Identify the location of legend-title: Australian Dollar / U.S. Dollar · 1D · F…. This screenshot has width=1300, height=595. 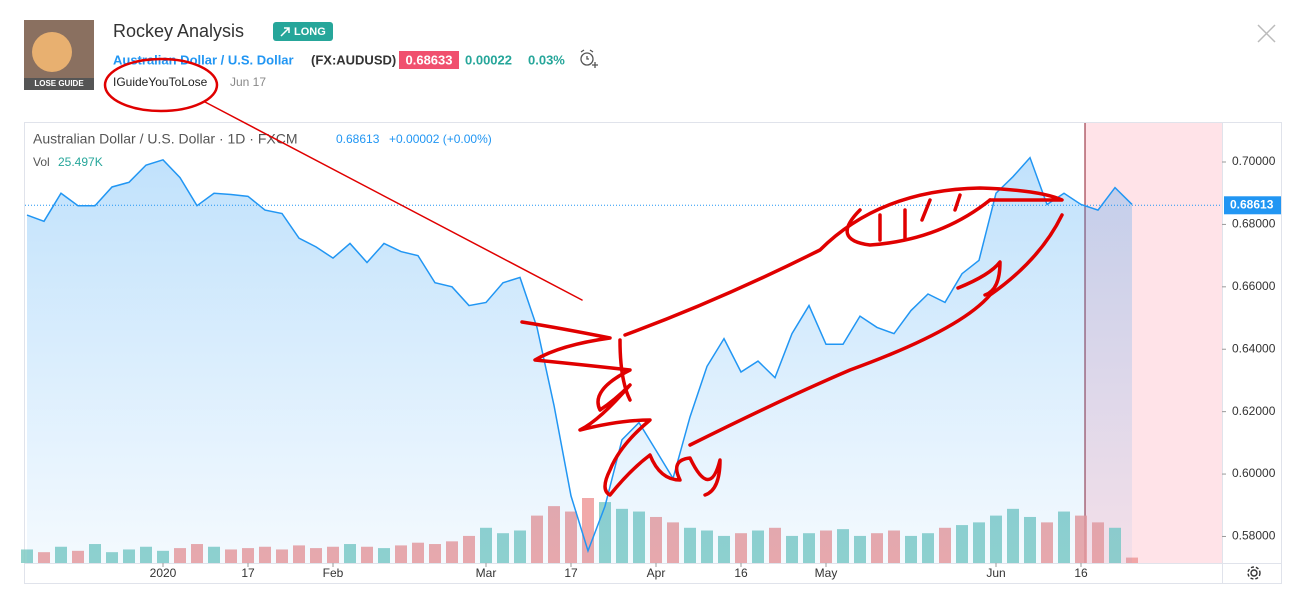
(165, 139).